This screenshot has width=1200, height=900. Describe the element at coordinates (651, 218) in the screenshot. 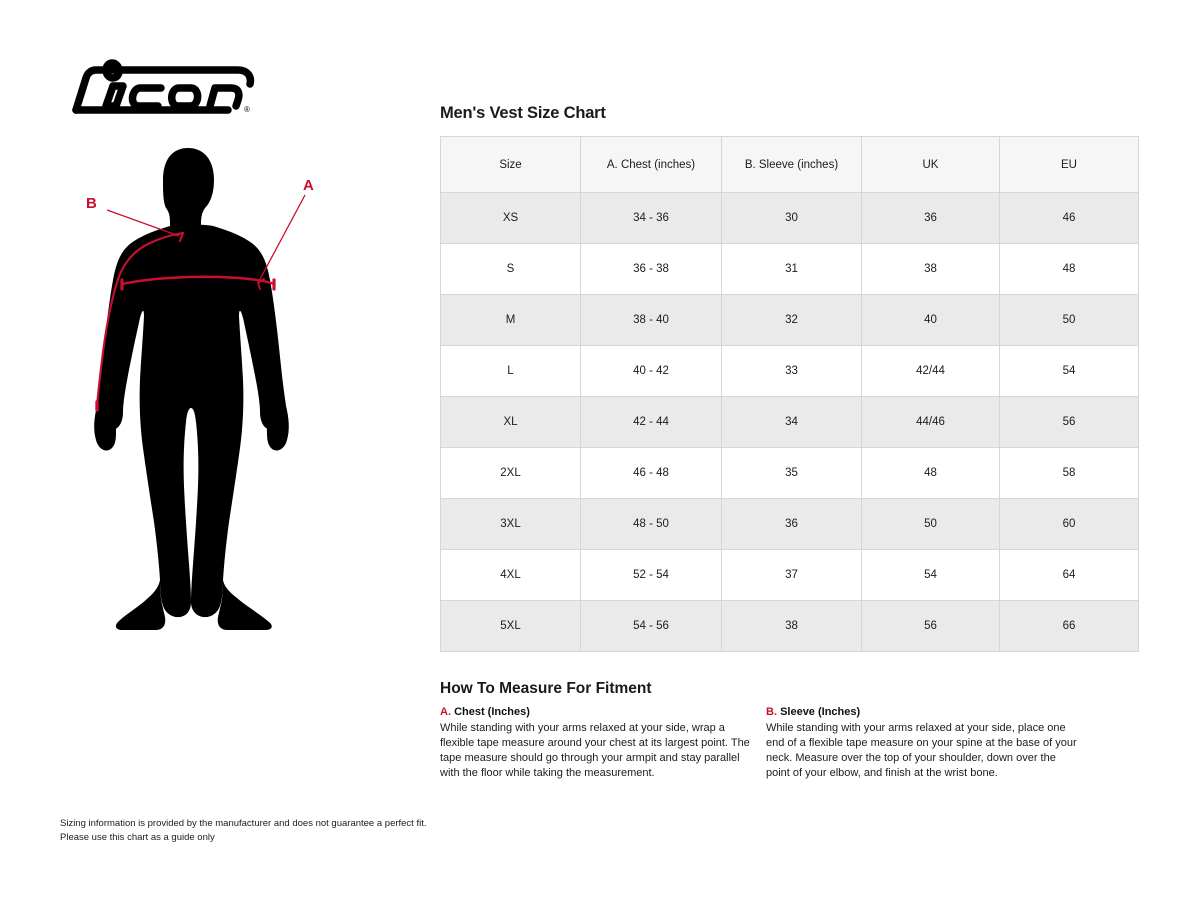

I see `cell-chest: 34 - 36` at that location.